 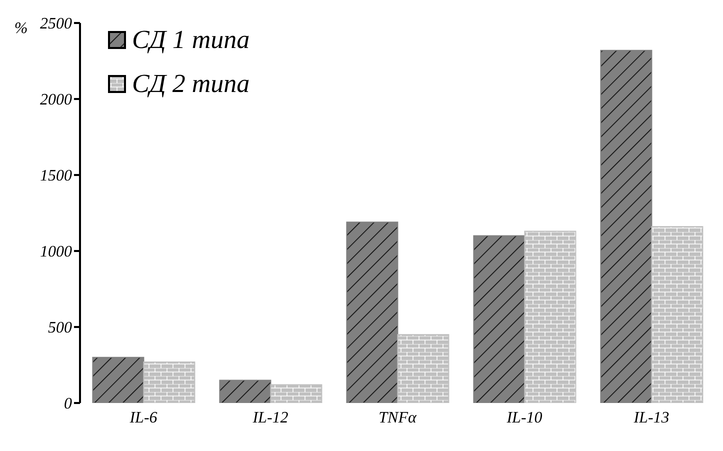 I want to click on legend-label: СД 1 типа, so click(x=191, y=40).